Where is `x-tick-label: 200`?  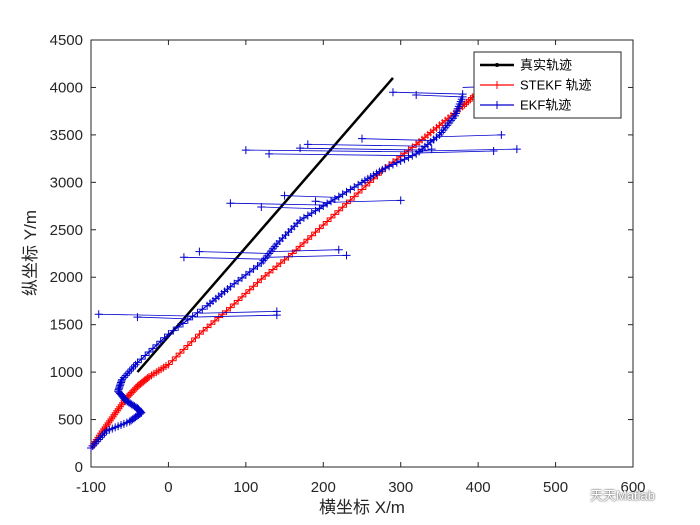 x-tick-label: 200 is located at coordinates (323, 487).